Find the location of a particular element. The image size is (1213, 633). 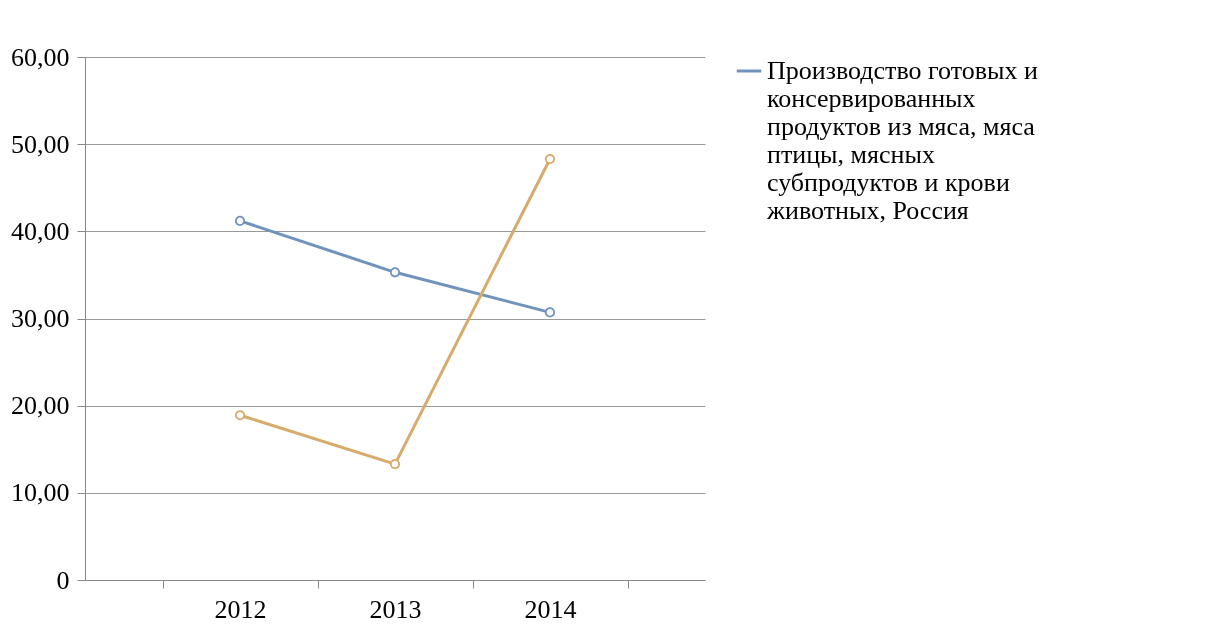

y-tick-label: 20,00 is located at coordinates (40, 406).